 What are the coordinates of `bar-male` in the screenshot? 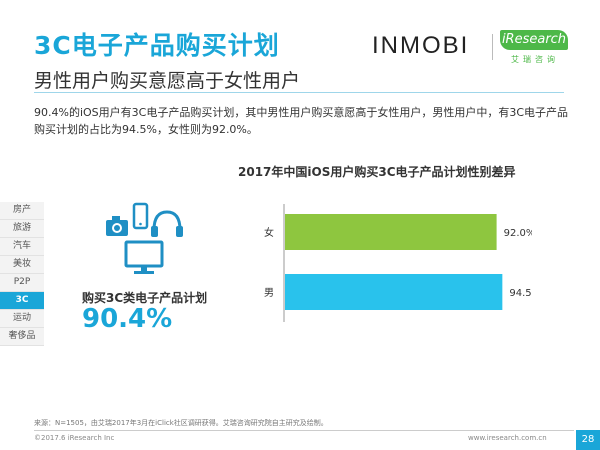 It's located at (394, 292).